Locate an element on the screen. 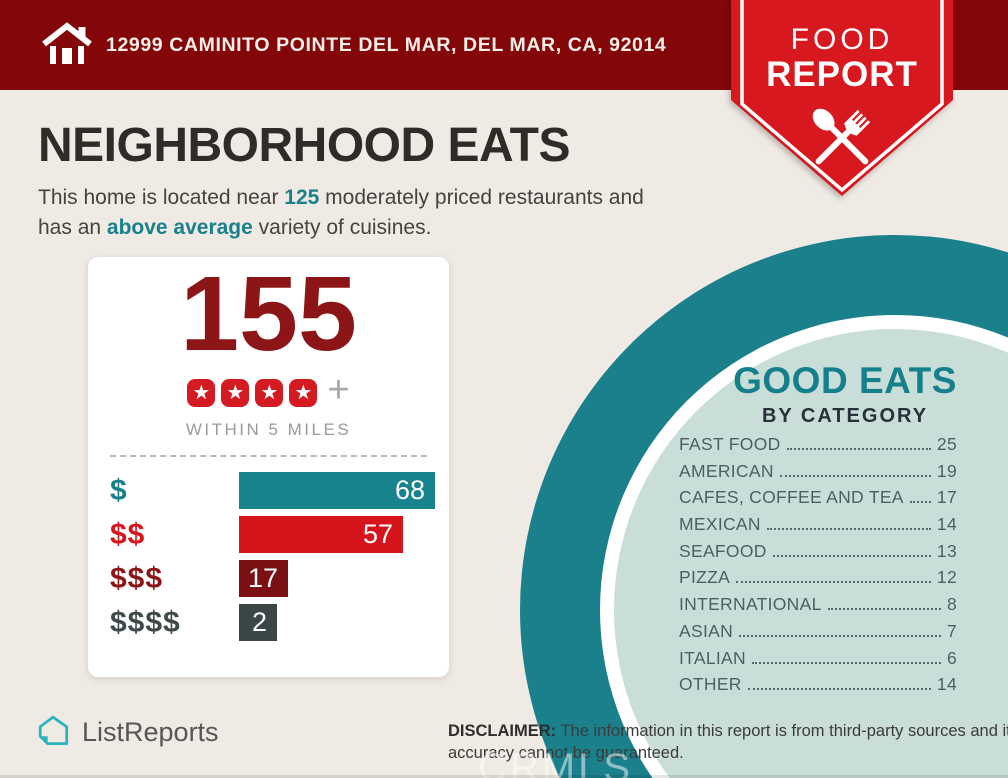  price-tier-label: $$ is located at coordinates (128, 534).